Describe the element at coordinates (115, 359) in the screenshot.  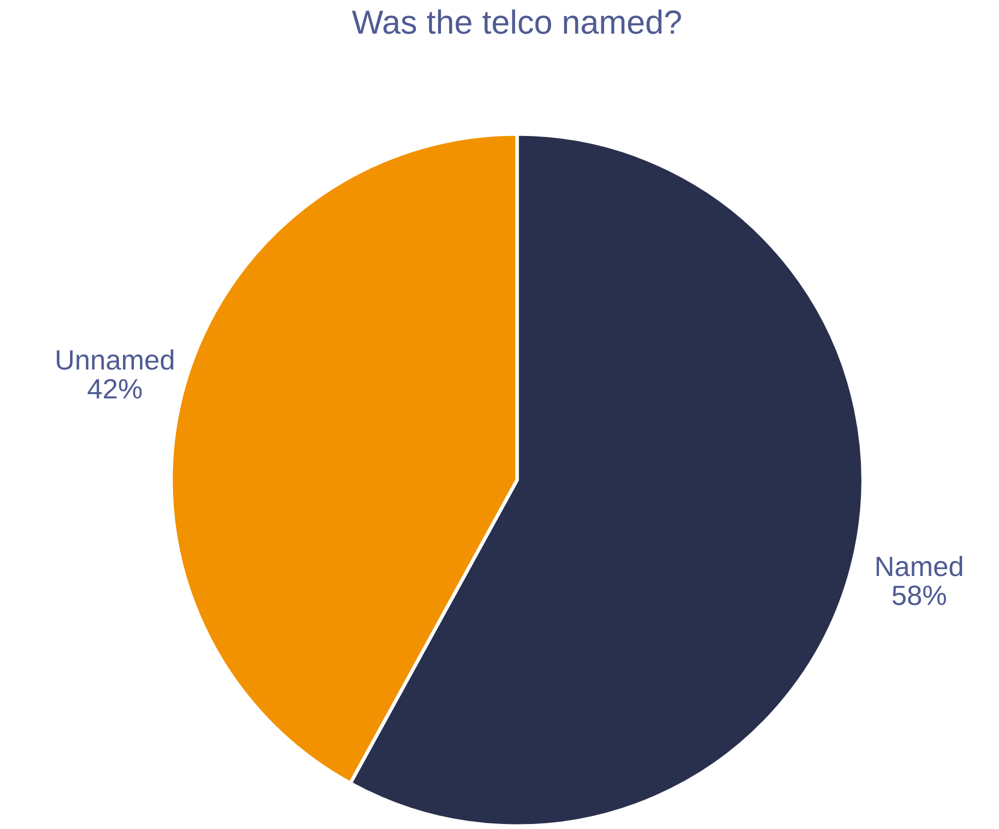
I see `slice-label: Unnamed` at that location.